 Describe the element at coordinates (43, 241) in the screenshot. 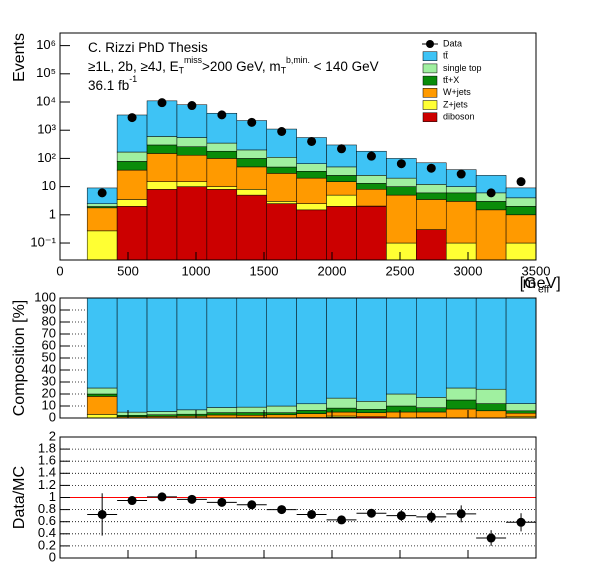

I see `y-tick-label: 10⁻¹` at that location.